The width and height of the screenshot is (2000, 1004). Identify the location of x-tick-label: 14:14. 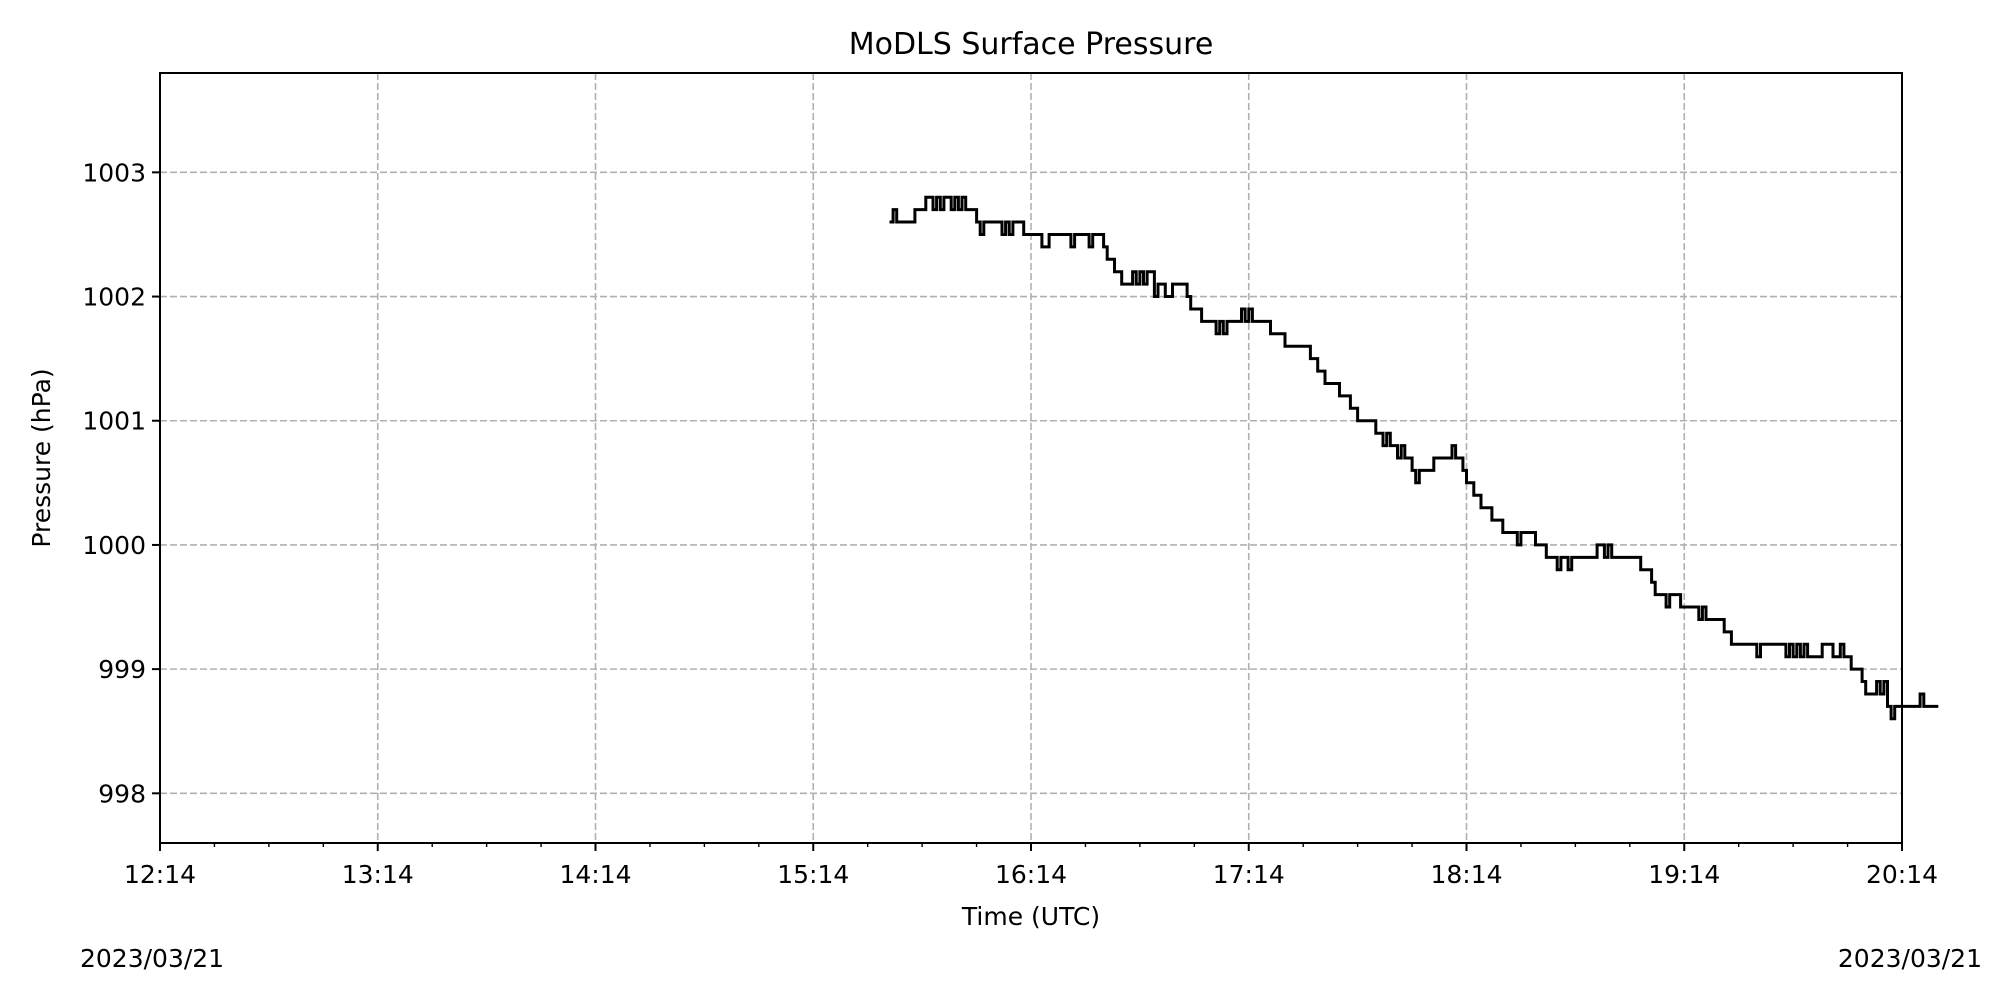
(595, 874).